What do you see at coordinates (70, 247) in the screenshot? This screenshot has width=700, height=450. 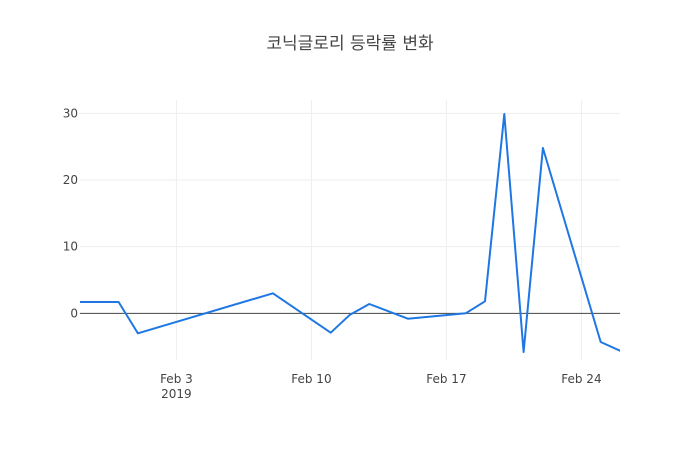 I see `y-tick-label: 10` at bounding box center [70, 247].